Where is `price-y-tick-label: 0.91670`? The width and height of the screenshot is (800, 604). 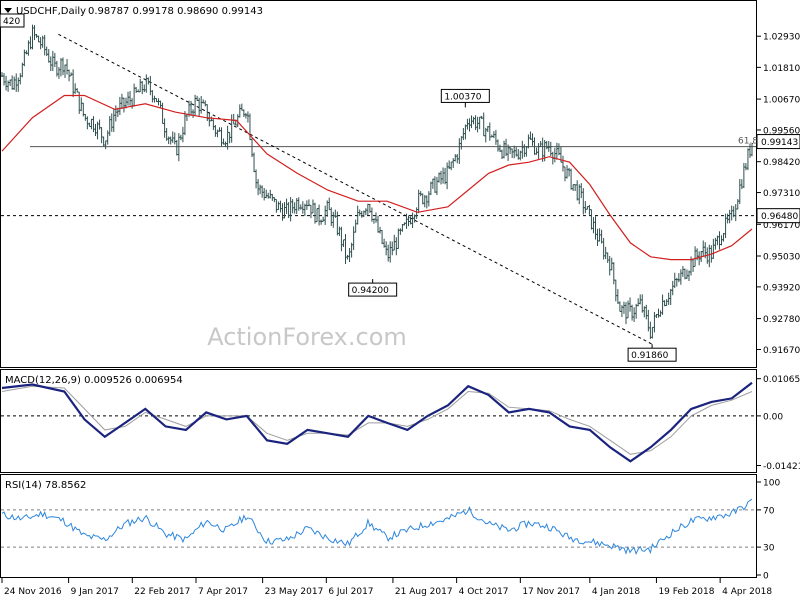 price-y-tick-label: 0.91670 is located at coordinates (781, 351).